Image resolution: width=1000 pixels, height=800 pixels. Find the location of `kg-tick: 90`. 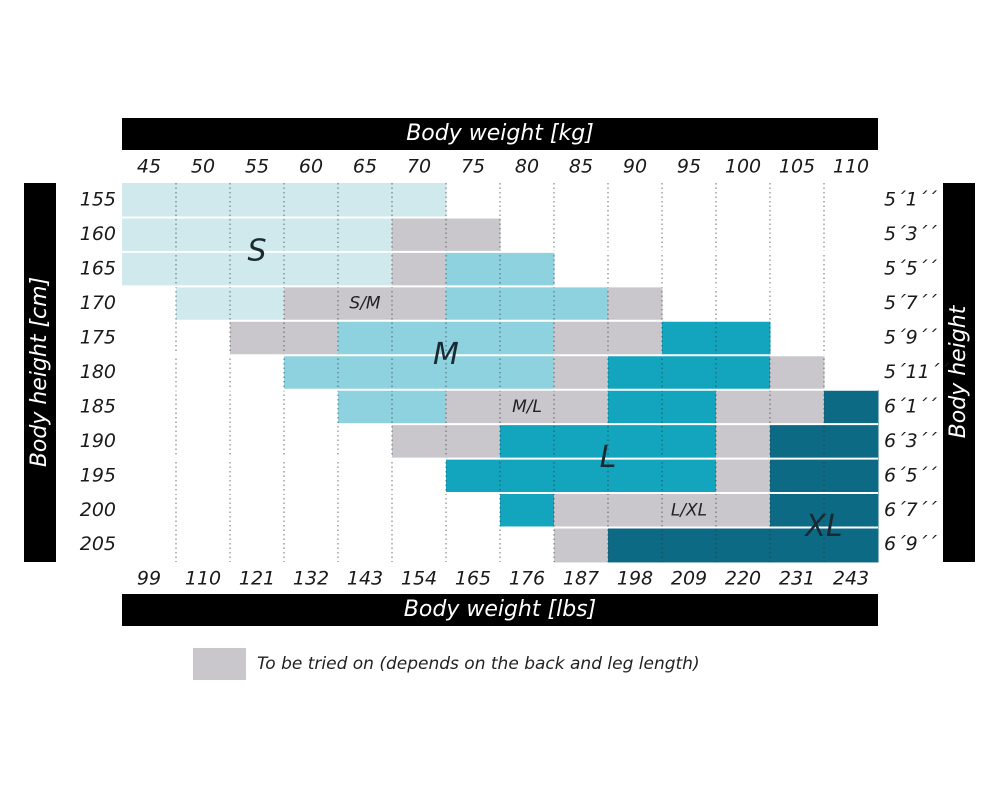

kg-tick: 90 is located at coordinates (635, 167).